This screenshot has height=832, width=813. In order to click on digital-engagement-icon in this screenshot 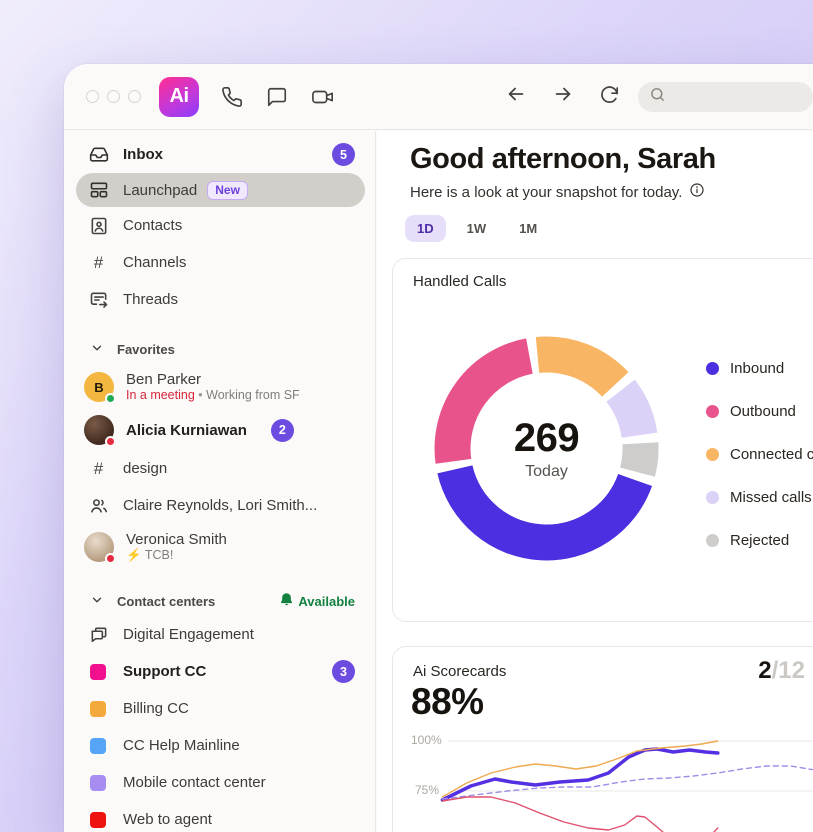, I will do `click(98, 635)`.